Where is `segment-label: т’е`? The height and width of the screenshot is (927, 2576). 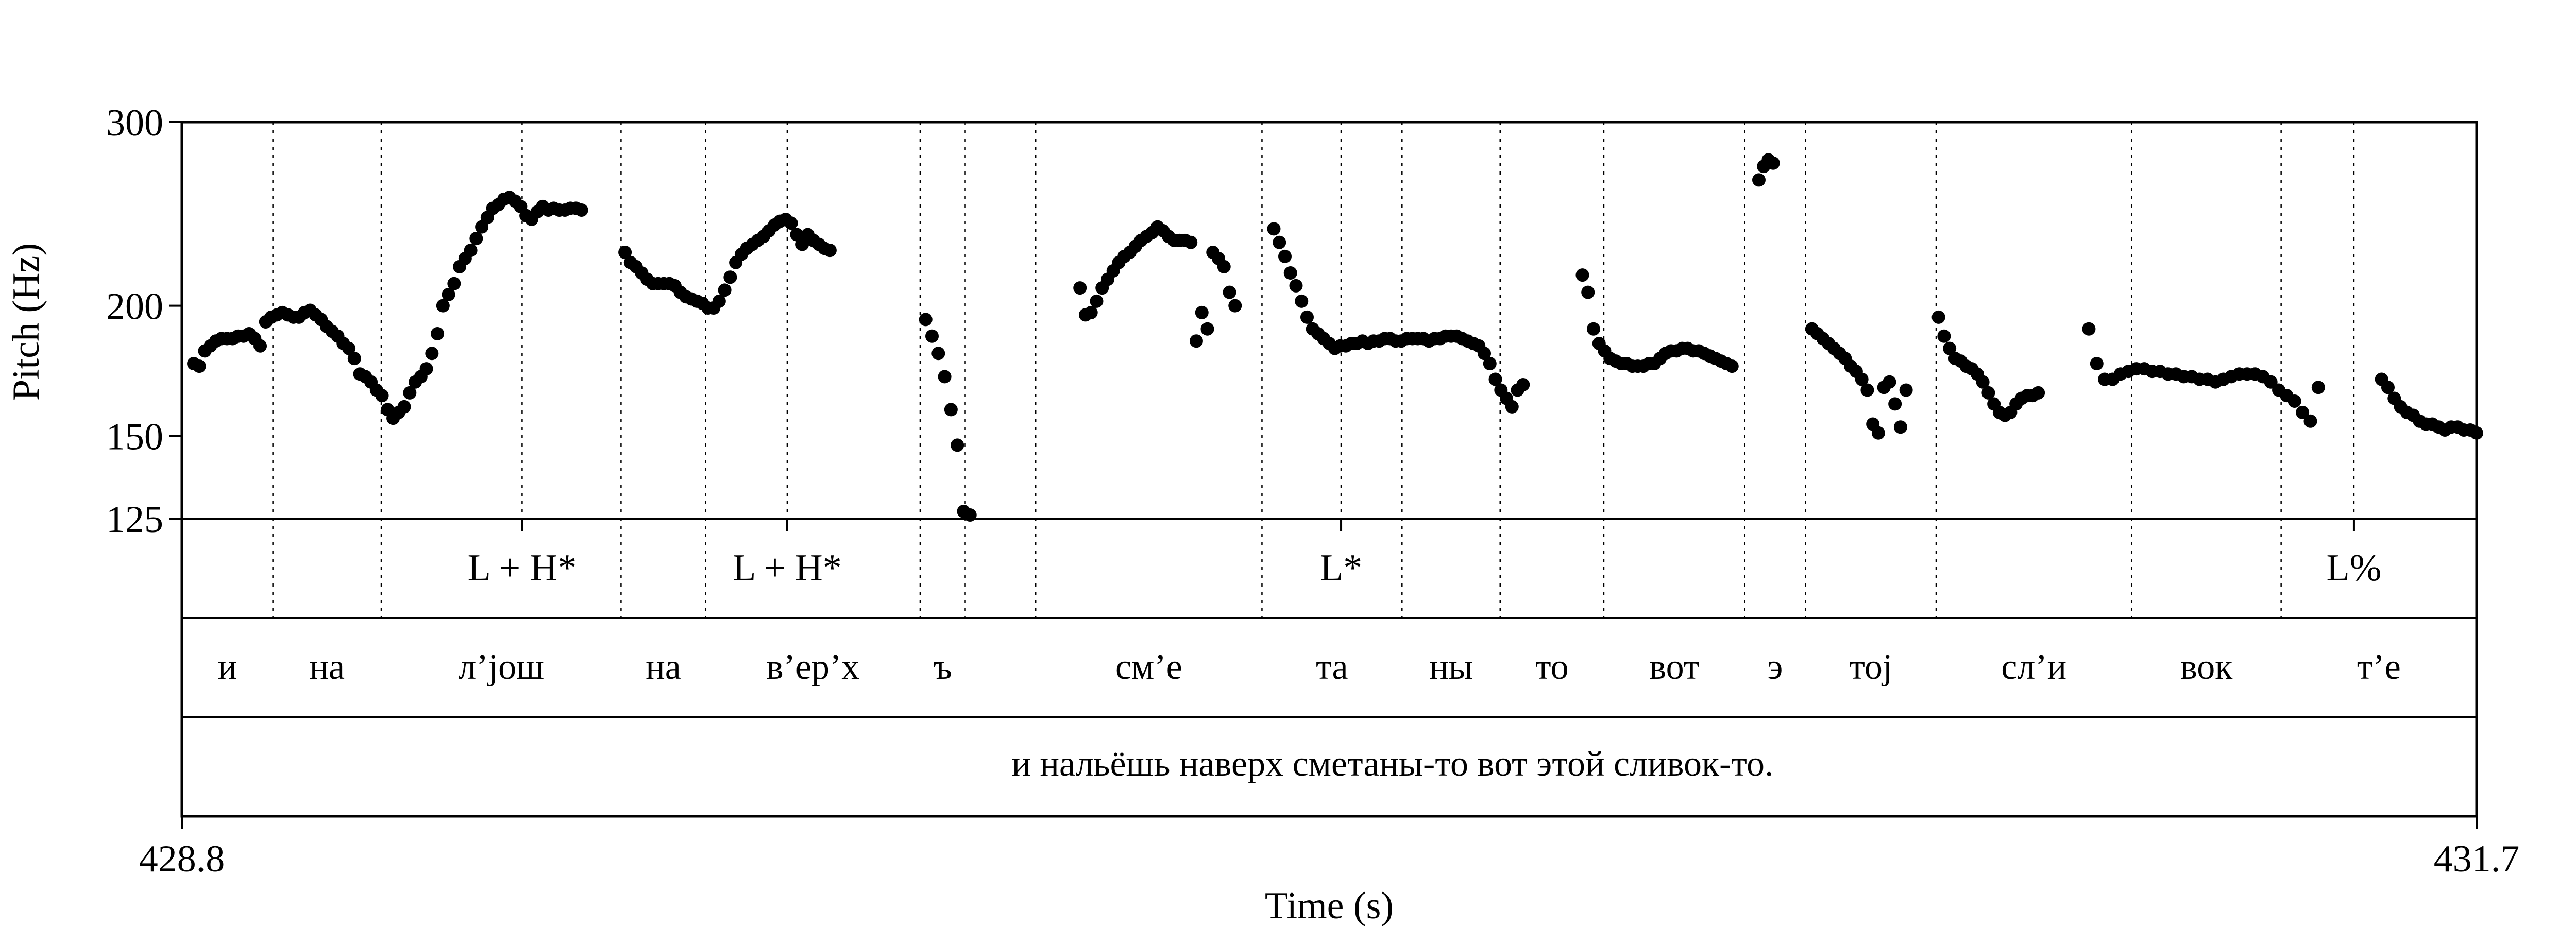
segment-label: т’е is located at coordinates (2379, 667).